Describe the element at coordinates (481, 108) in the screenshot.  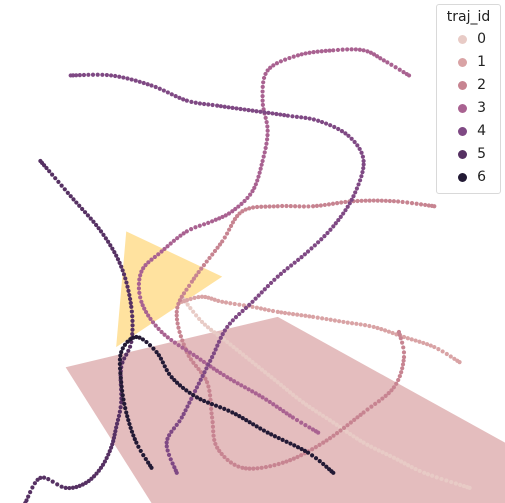
I see `legend-label: 3` at that location.